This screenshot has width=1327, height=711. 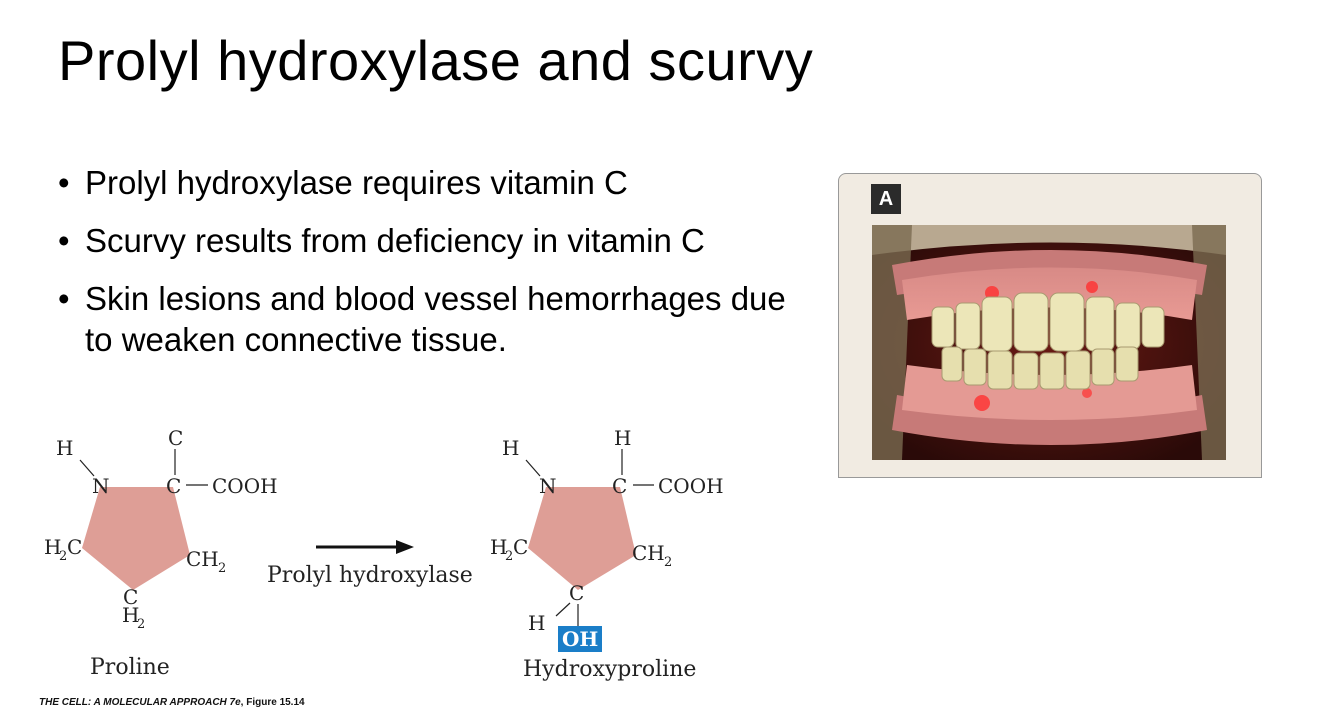 I want to click on panel-label: A, so click(x=886, y=199).